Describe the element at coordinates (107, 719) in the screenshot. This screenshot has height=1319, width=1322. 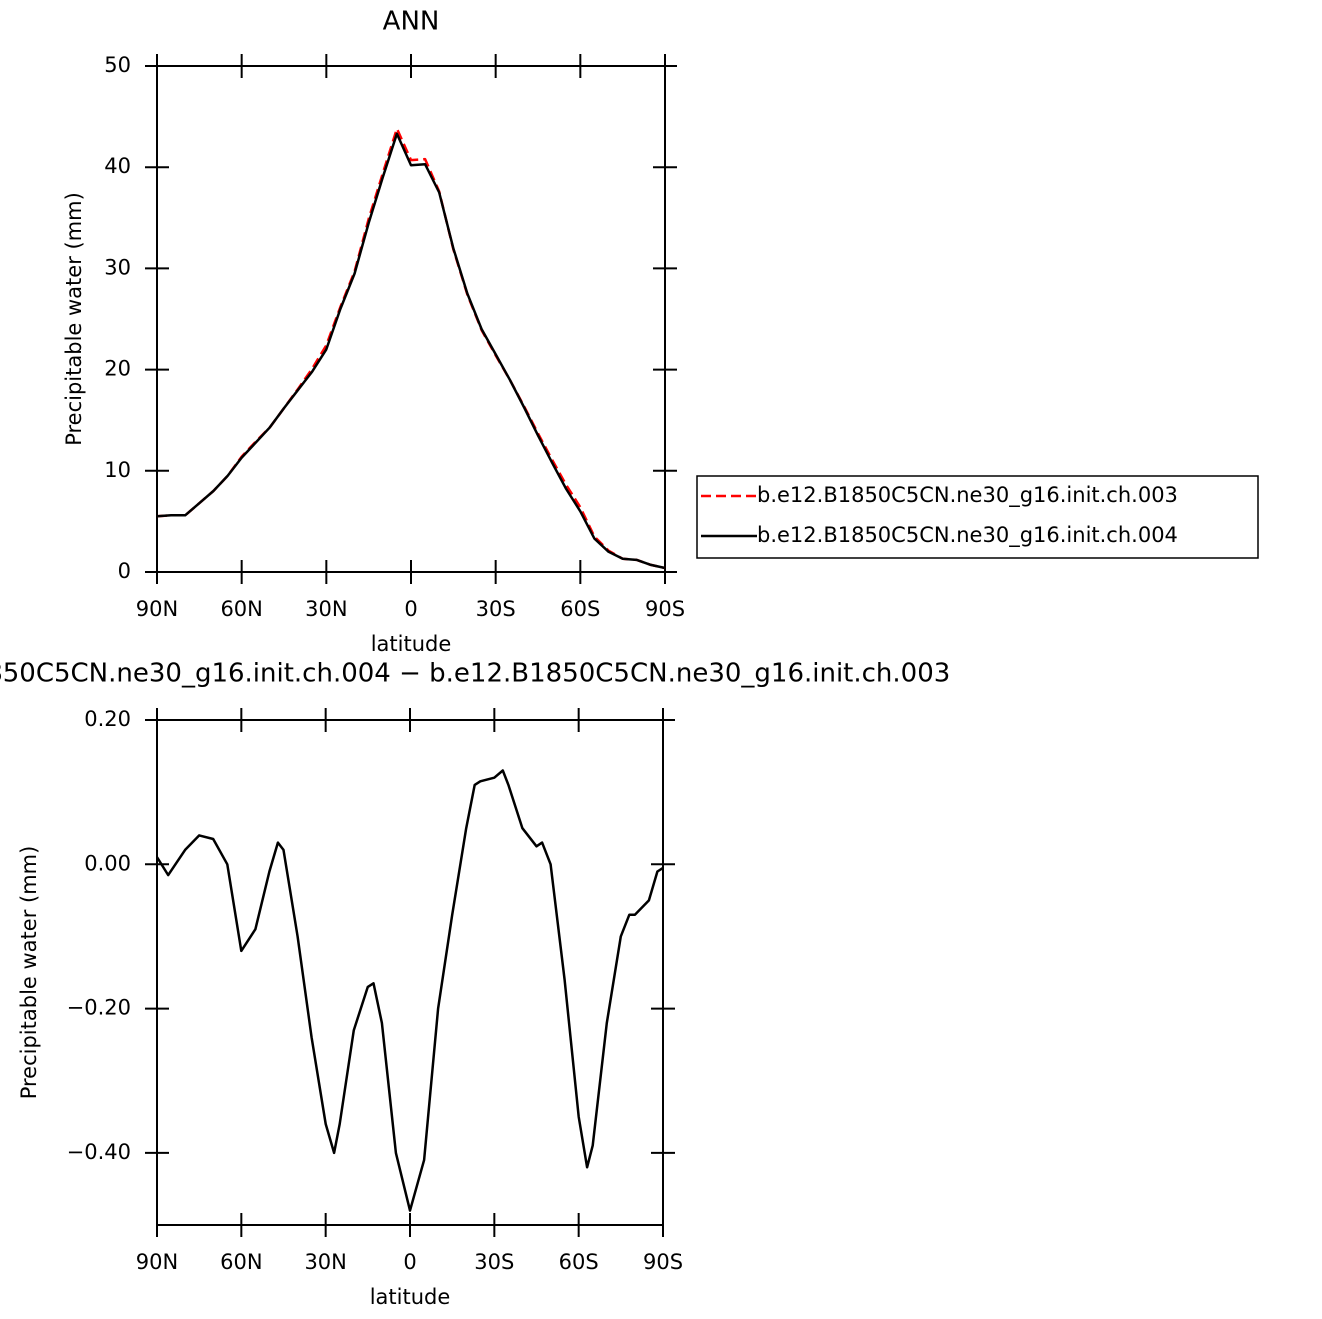
I see `y-tick-label: 0.20` at that location.